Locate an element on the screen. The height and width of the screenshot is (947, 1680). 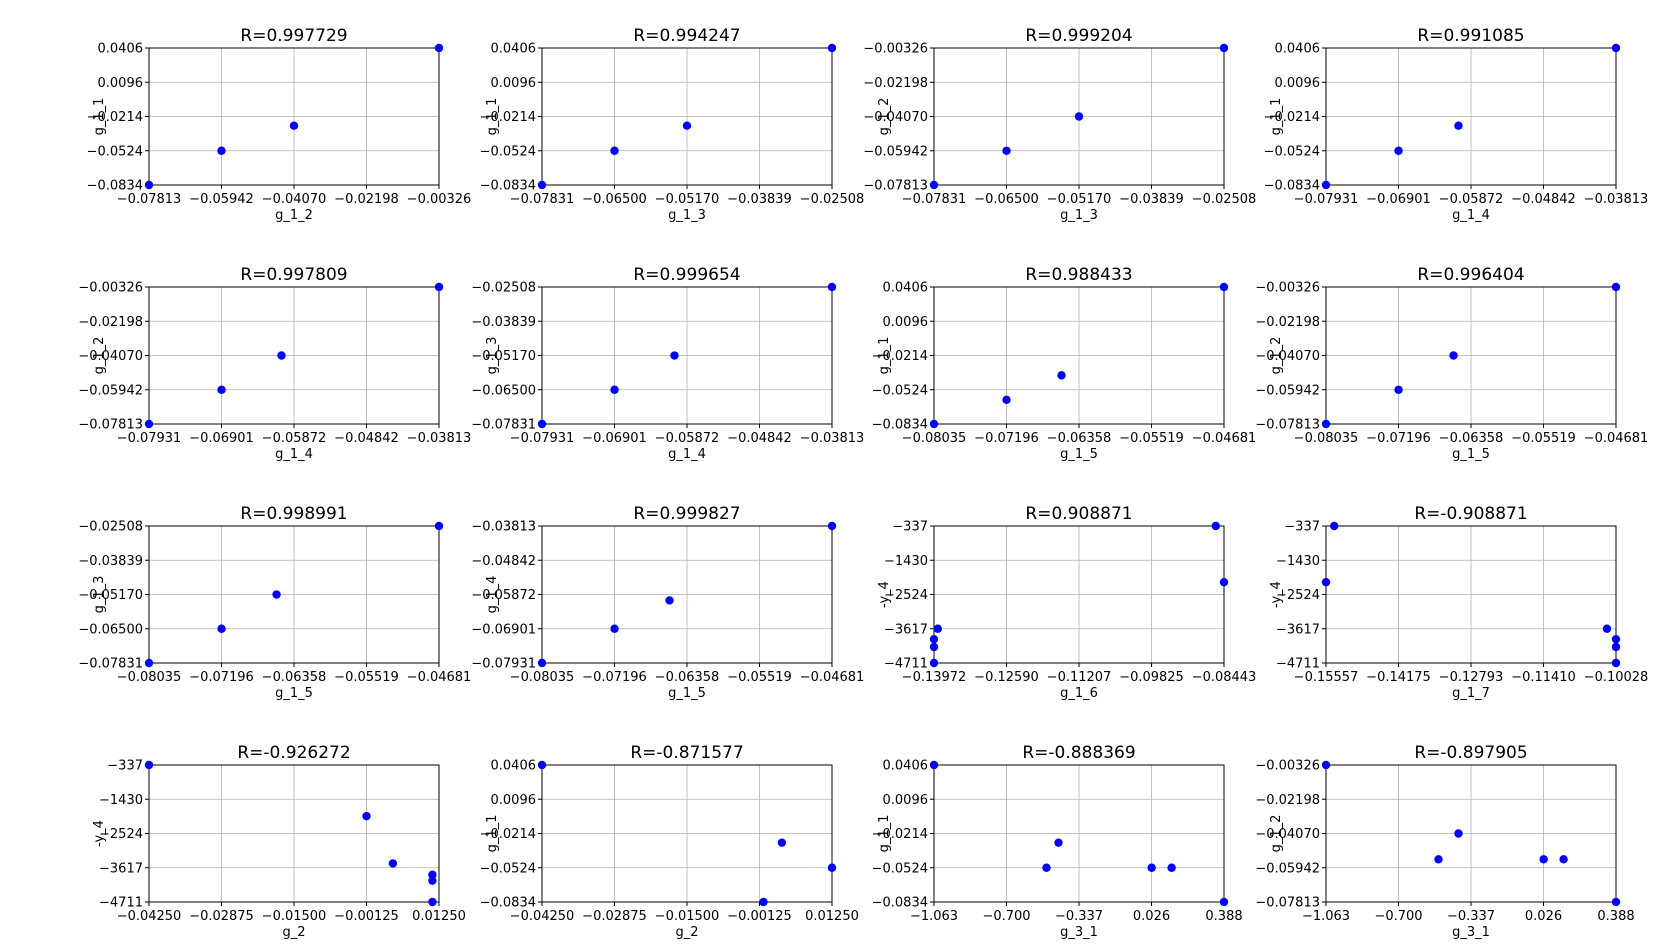
chart-title: R=0.998991 is located at coordinates (293, 514).